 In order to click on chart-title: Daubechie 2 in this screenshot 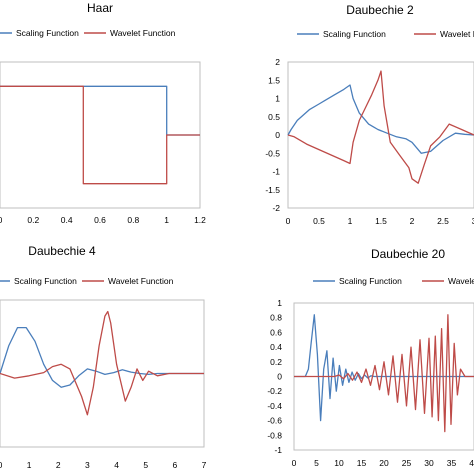, I will do `click(380, 10)`.